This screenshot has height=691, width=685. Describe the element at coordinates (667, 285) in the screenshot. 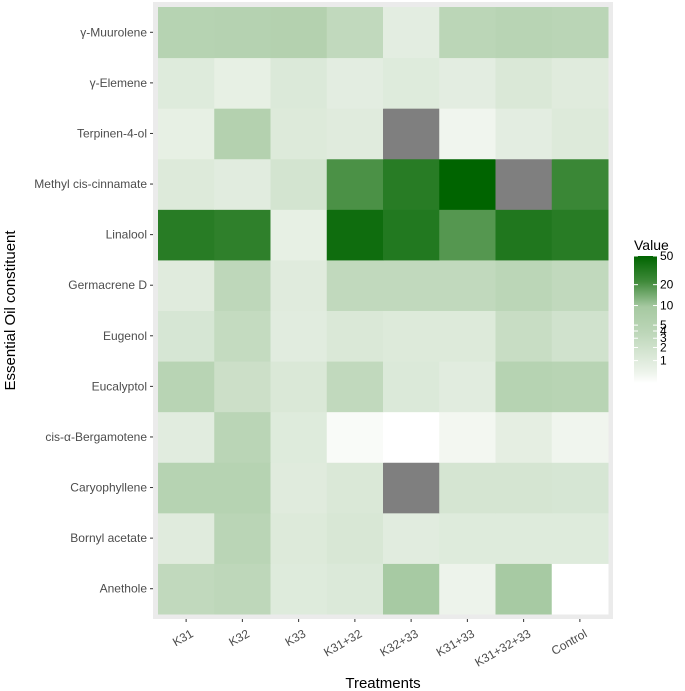

I see `colorbar-tick-label: 20` at that location.